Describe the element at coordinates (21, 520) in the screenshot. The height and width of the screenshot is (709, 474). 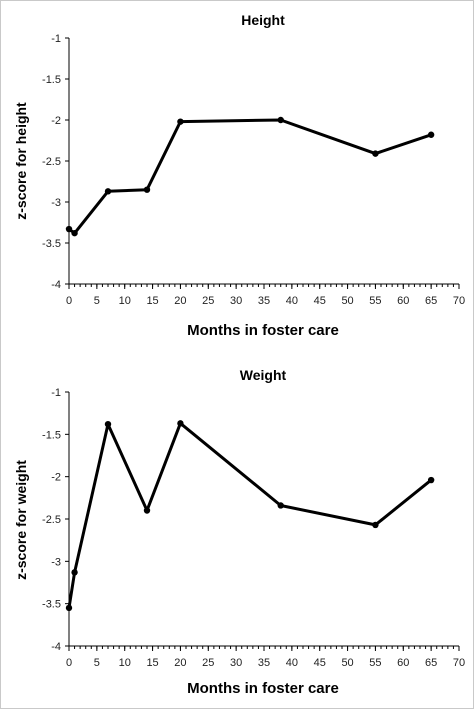
I see `y-axis-label: z-score for weight` at that location.